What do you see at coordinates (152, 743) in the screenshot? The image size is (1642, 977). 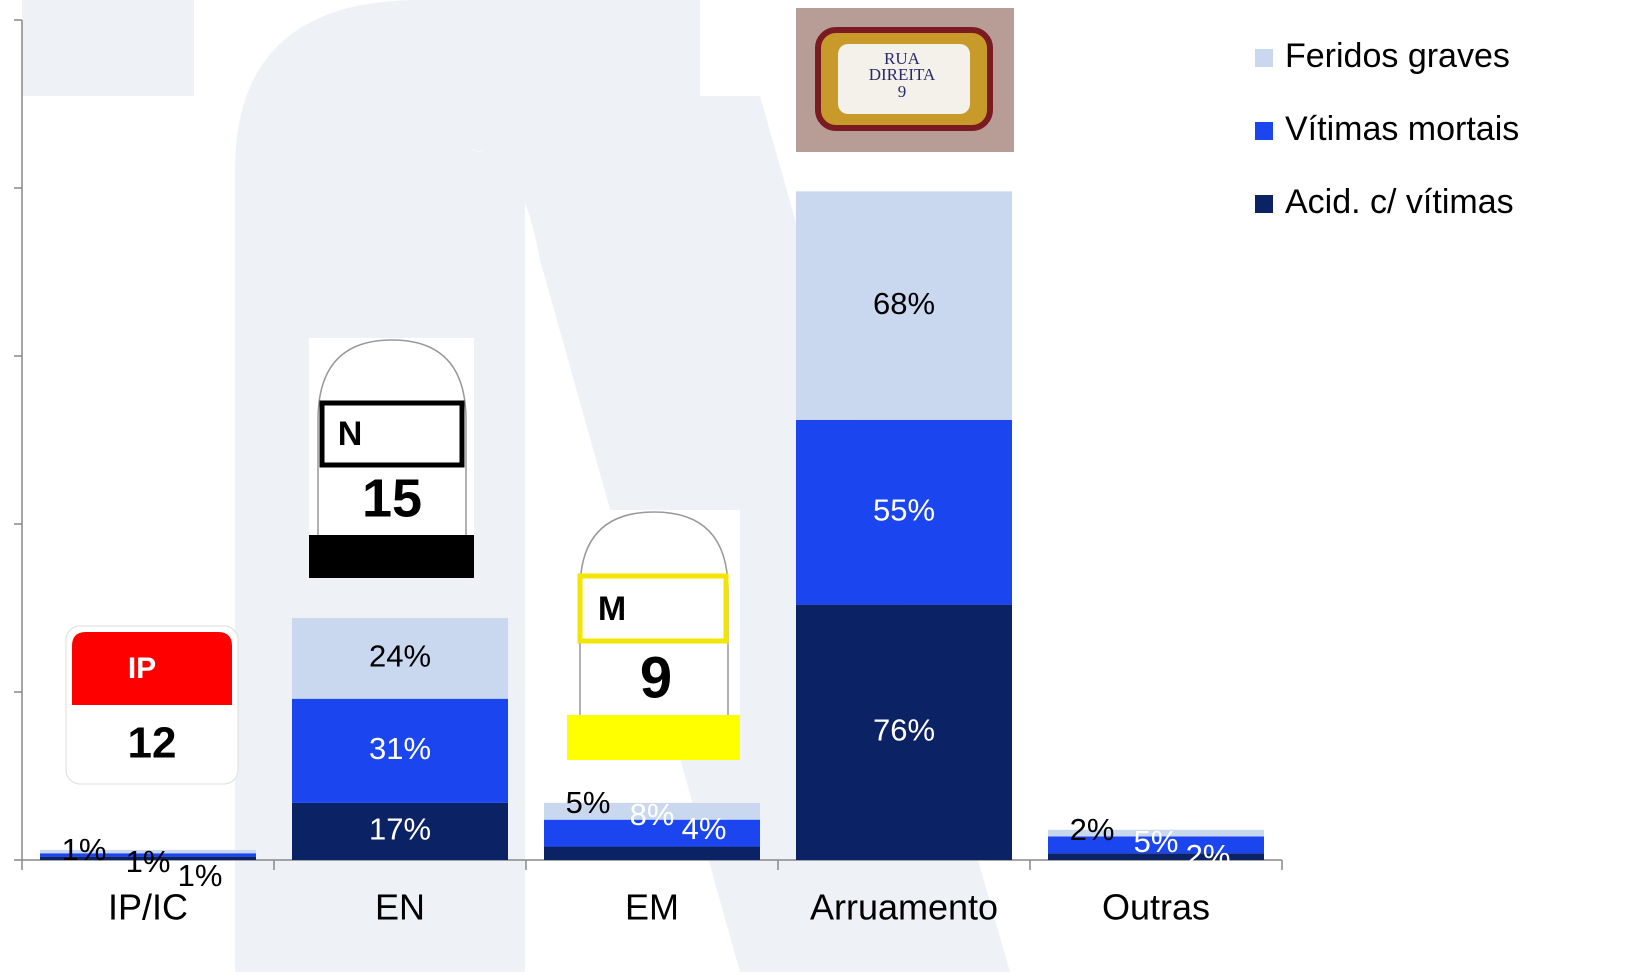 I see `sign-text: 12` at bounding box center [152, 743].